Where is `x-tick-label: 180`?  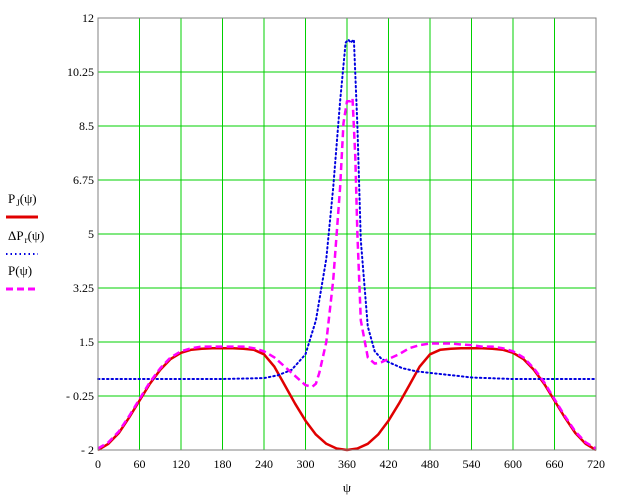 x-tick-label: 180 is located at coordinates (223, 464).